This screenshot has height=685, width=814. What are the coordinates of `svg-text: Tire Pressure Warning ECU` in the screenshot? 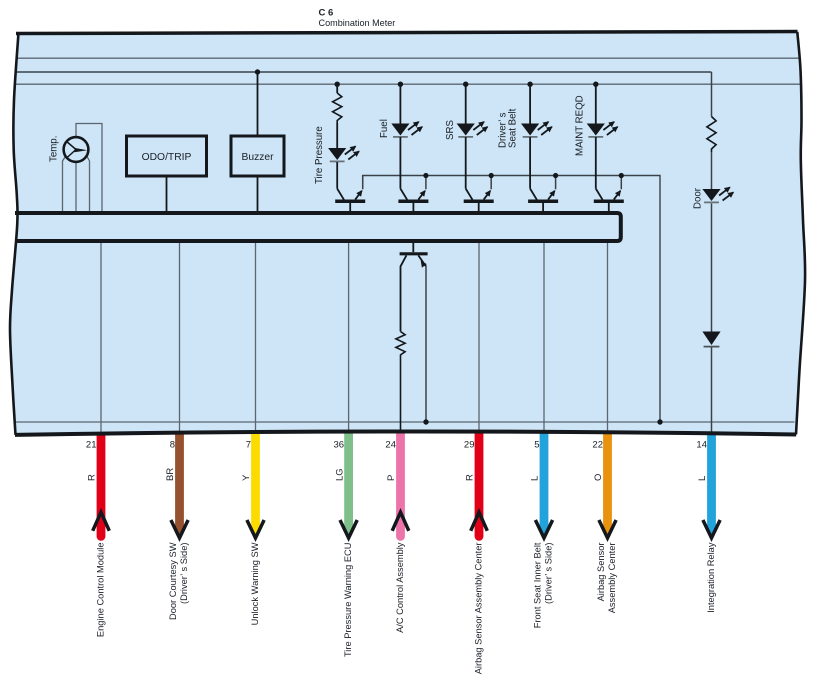 It's located at (348, 600).